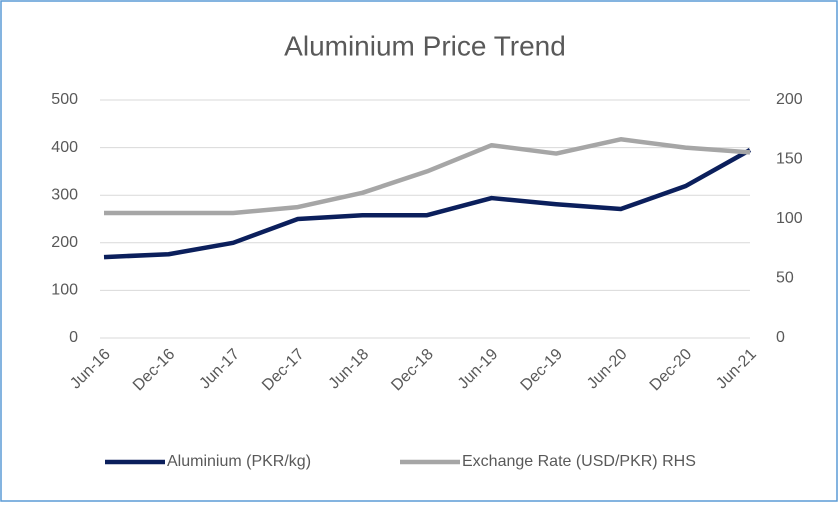  Describe the element at coordinates (64, 242) in the screenshot. I see `y-tick-label: 200` at that location.